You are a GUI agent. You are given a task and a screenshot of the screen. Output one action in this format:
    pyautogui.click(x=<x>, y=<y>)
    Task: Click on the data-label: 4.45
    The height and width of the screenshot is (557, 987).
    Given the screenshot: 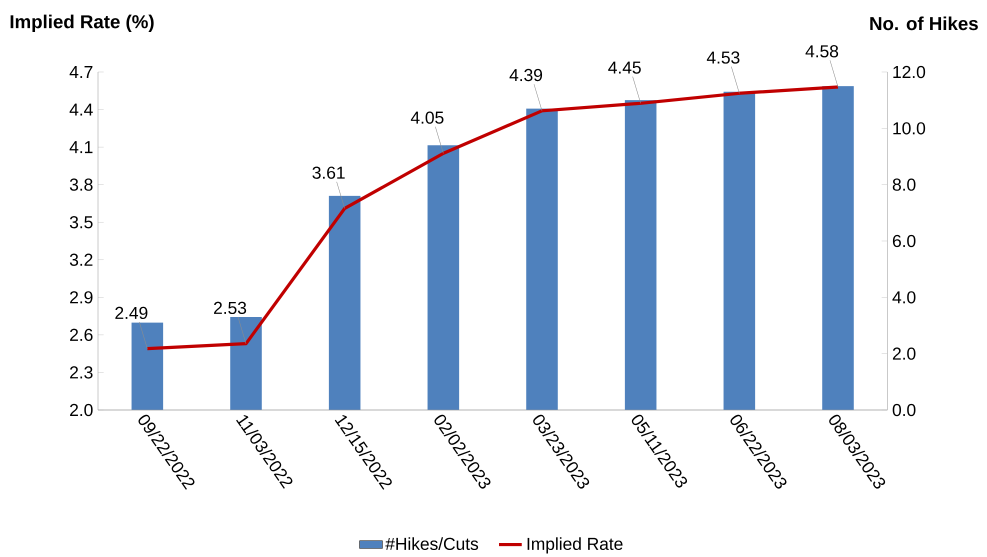 What is the action you would take?
    pyautogui.click(x=624, y=68)
    